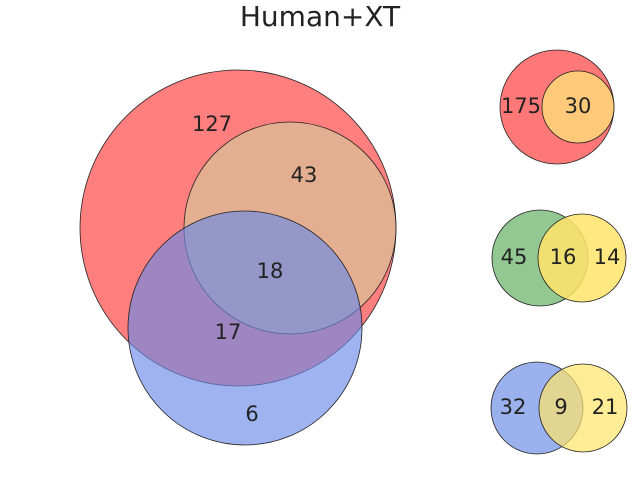  What do you see at coordinates (251, 414) in the screenshot?
I see `venn-main-label-5: 6` at bounding box center [251, 414].